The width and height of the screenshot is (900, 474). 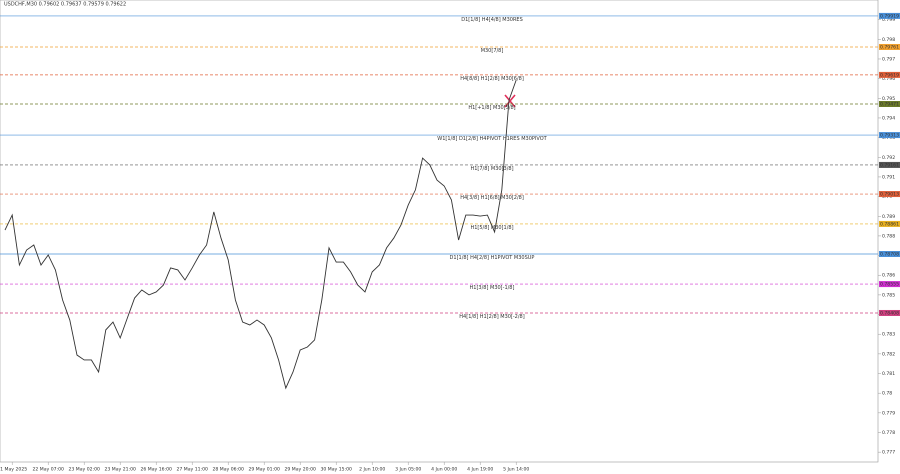 I want to click on sell-marker, so click(x=510, y=101).